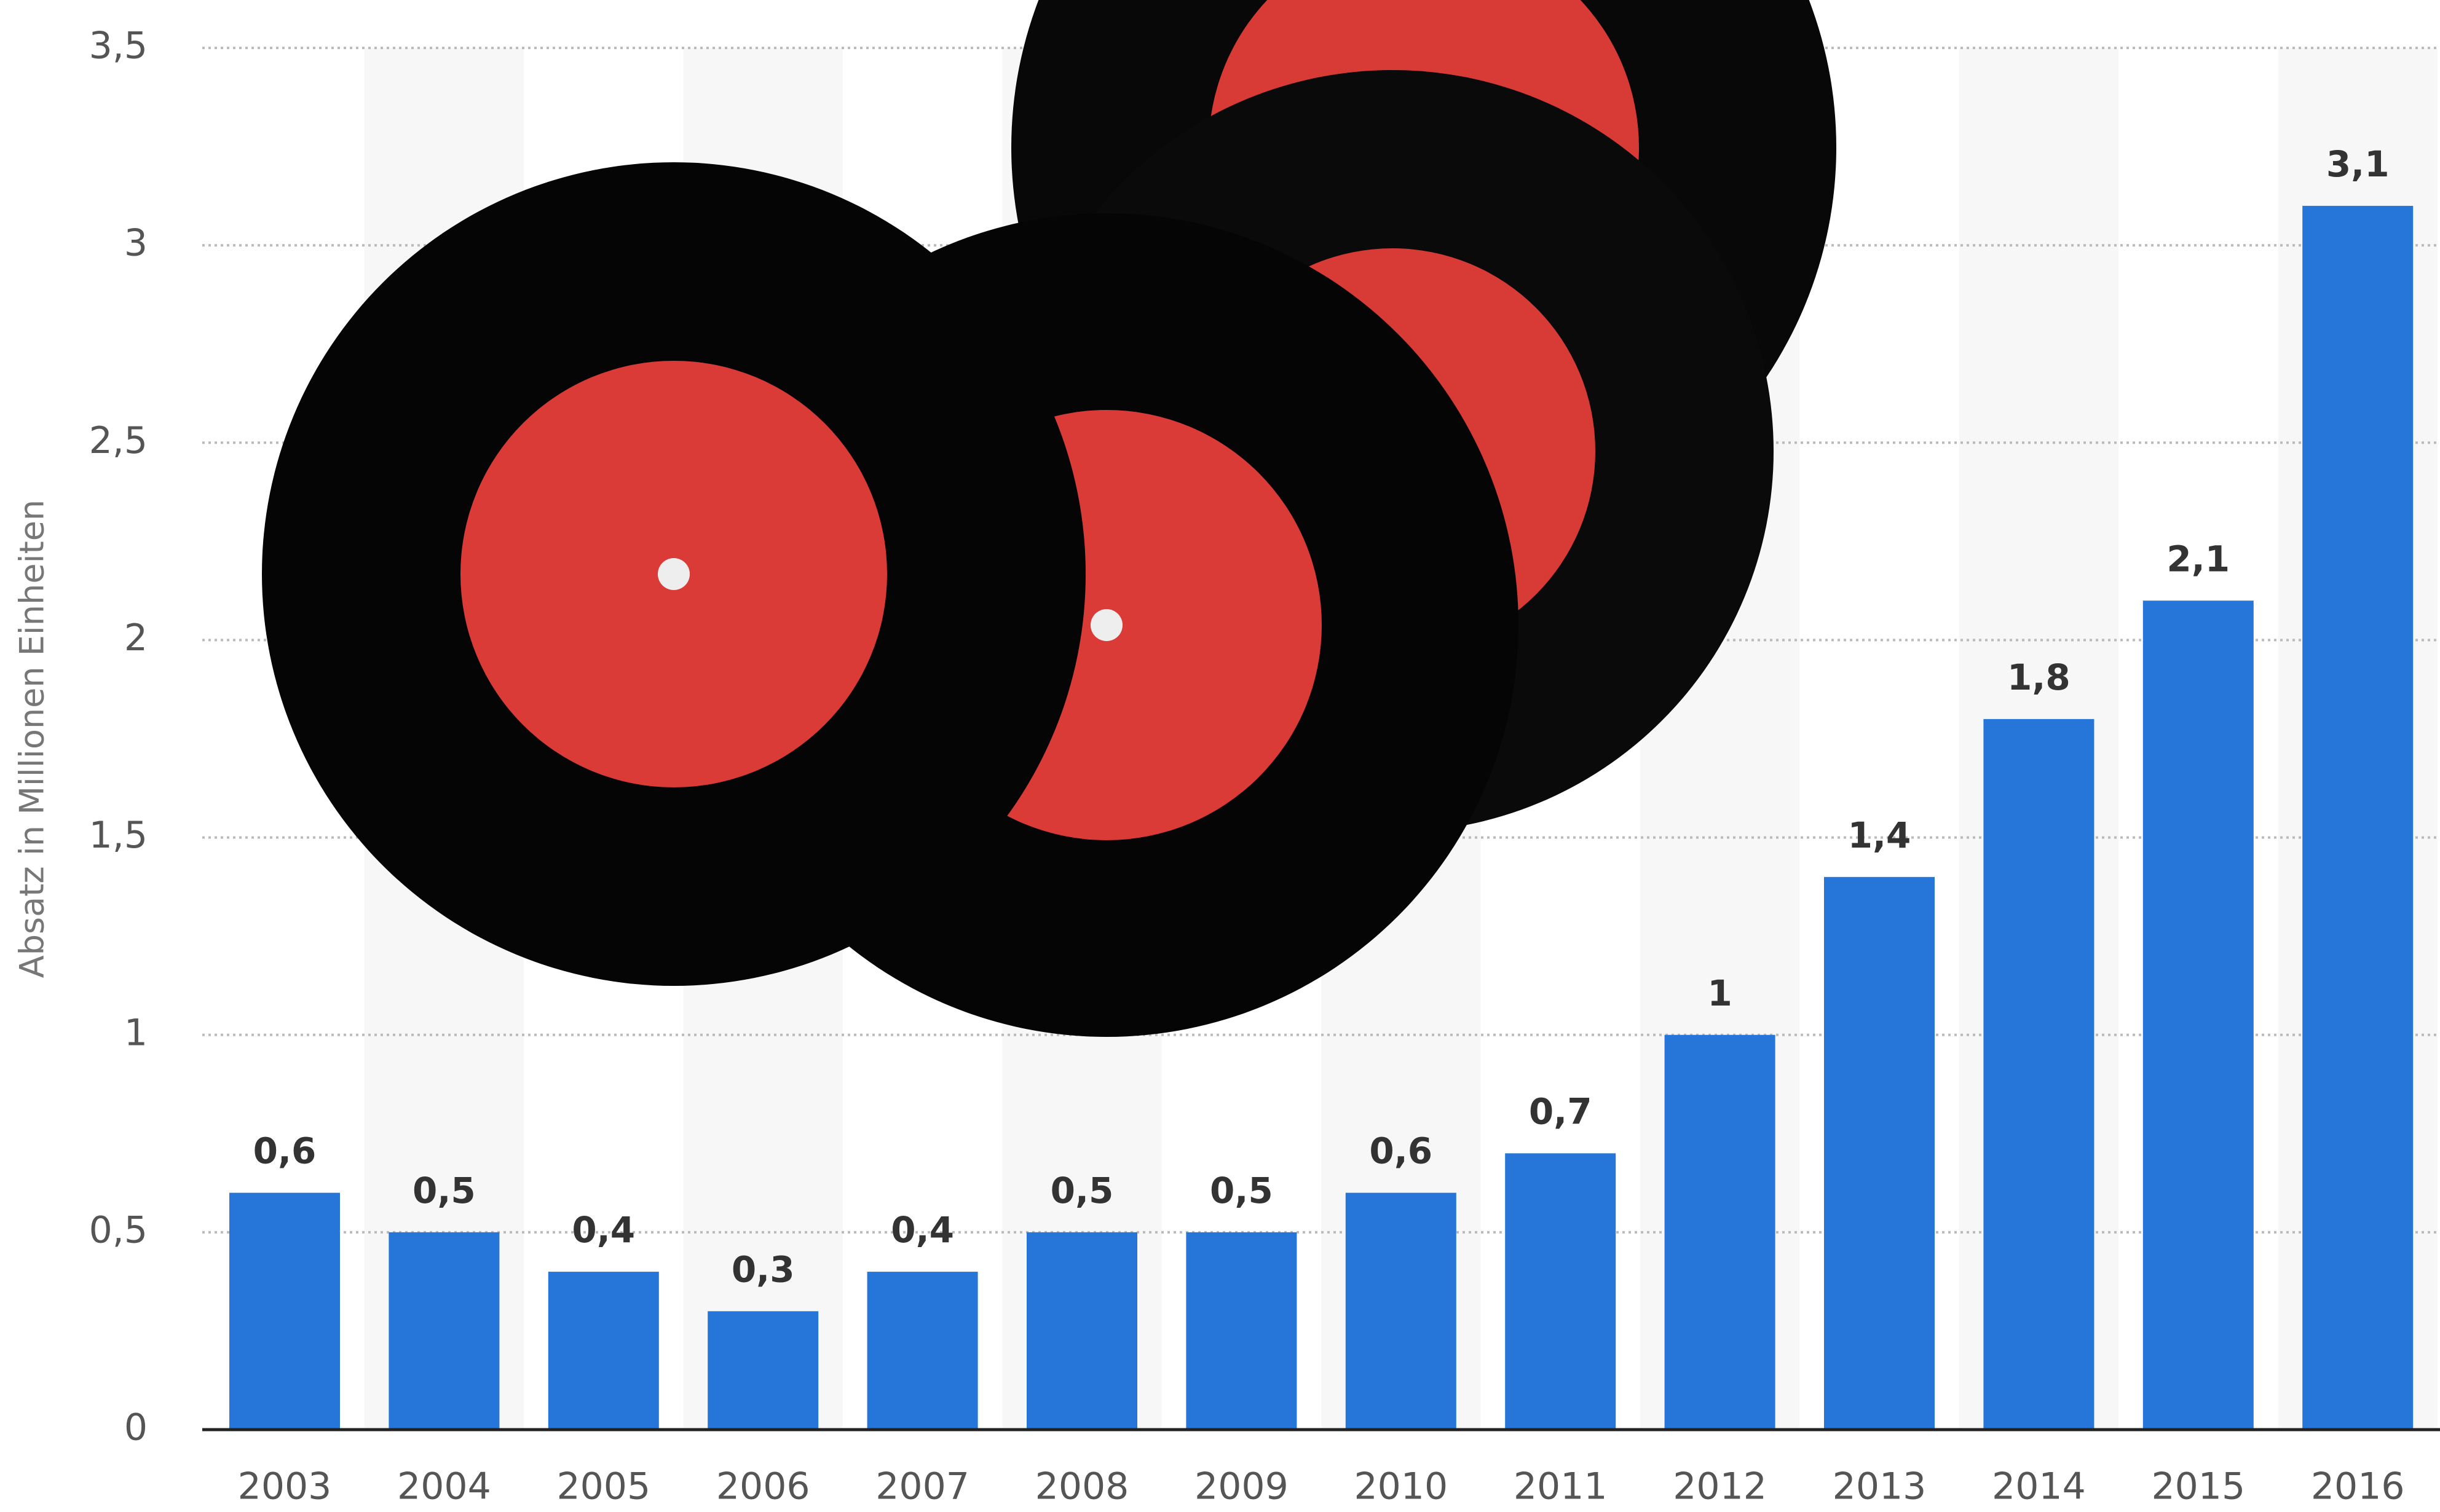  I want to click on value-label: 1, so click(1720, 993).